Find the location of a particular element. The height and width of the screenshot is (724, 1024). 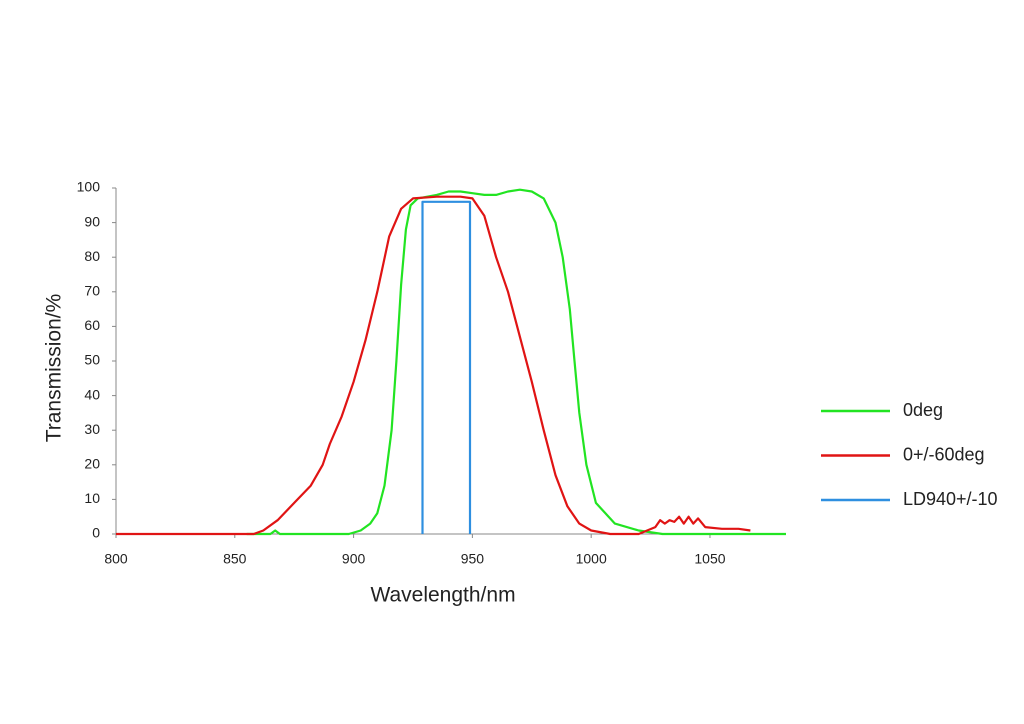

x-tick-label: 950 is located at coordinates (473, 559).